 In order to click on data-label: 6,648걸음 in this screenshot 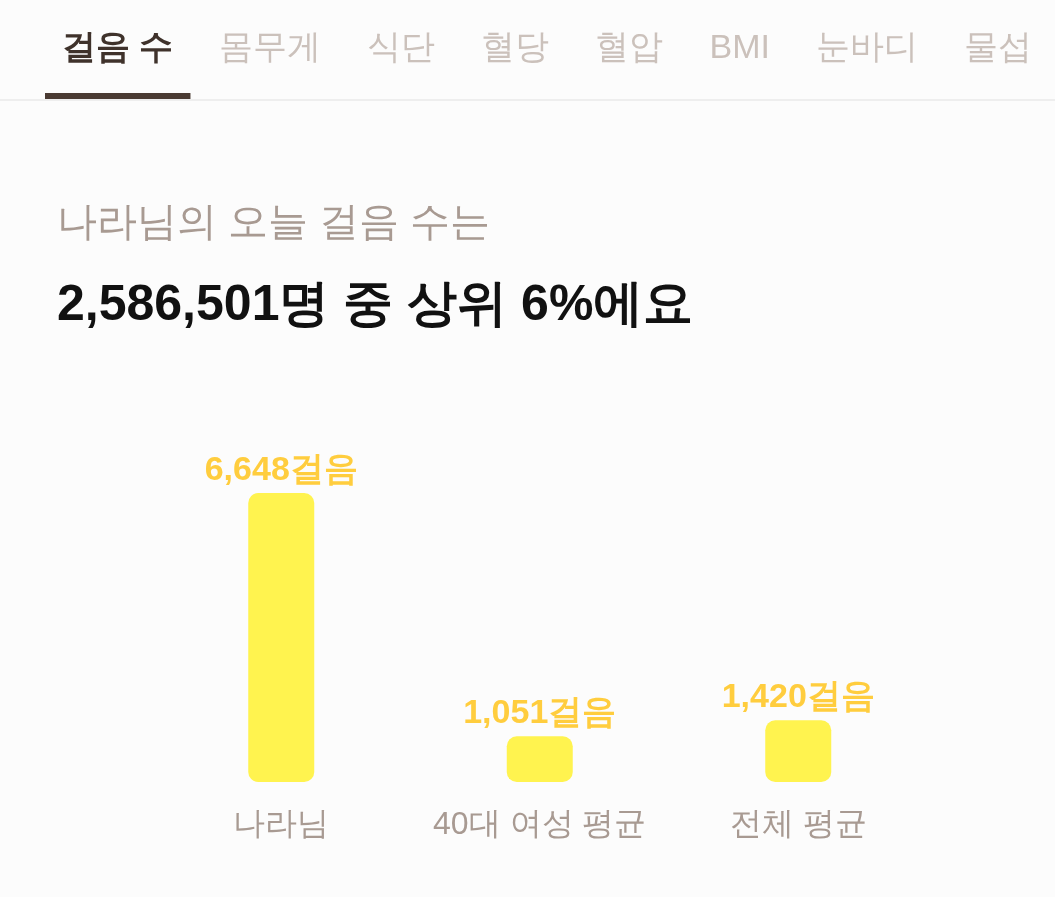, I will do `click(281, 468)`.